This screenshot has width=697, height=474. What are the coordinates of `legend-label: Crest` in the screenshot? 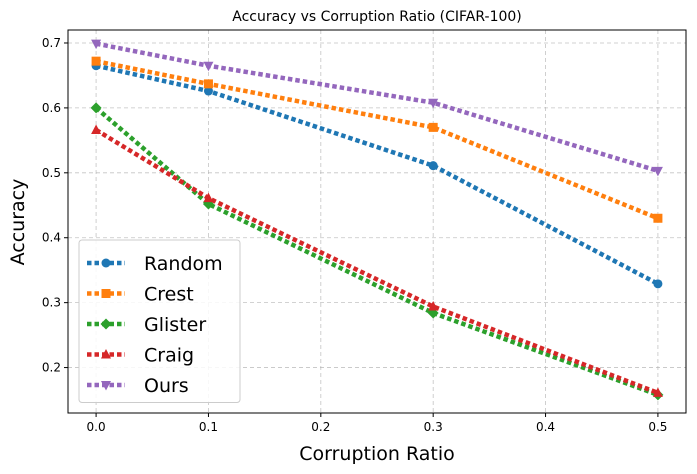 It's located at (169, 295).